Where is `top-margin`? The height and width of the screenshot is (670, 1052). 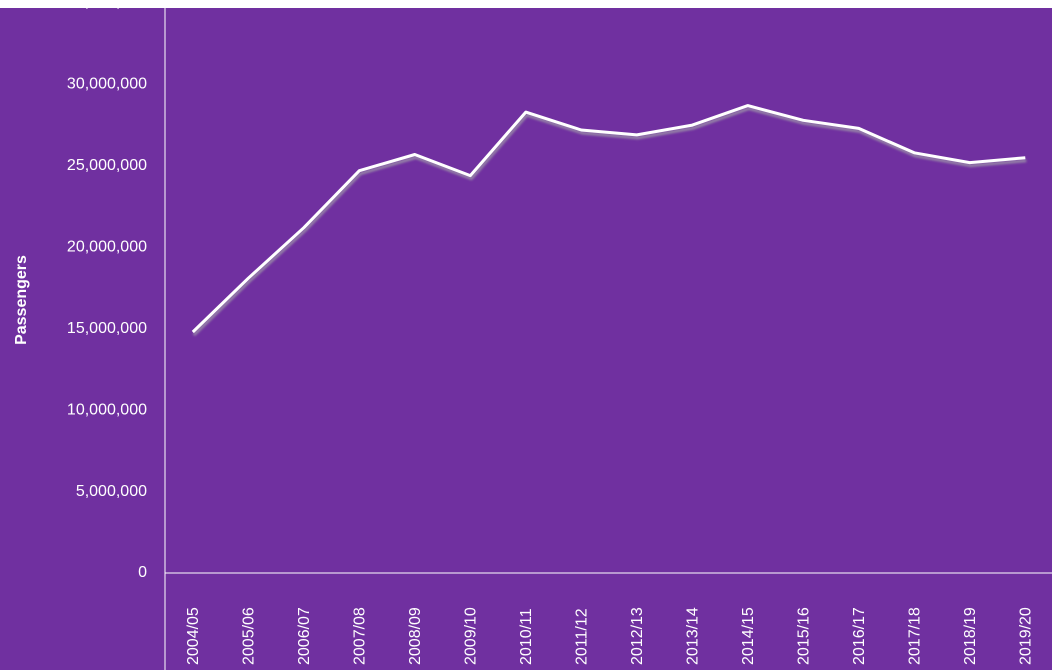
top-margin is located at coordinates (526, 4).